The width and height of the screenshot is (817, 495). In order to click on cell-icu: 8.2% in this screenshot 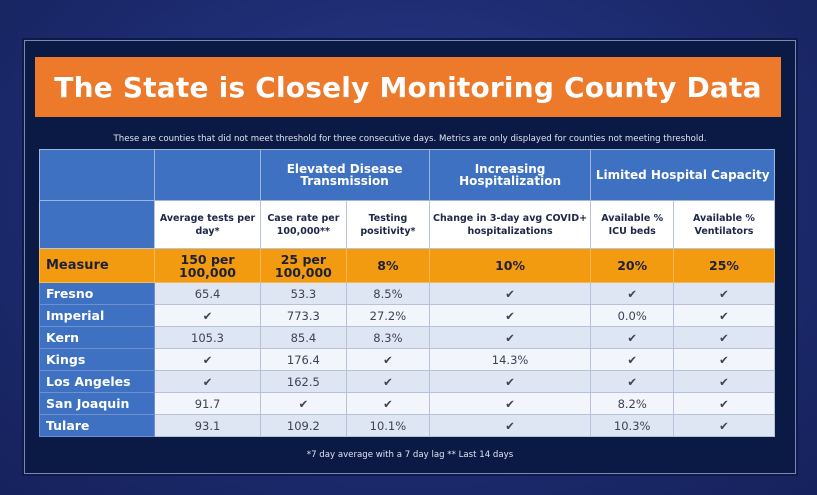, I will do `click(632, 403)`.